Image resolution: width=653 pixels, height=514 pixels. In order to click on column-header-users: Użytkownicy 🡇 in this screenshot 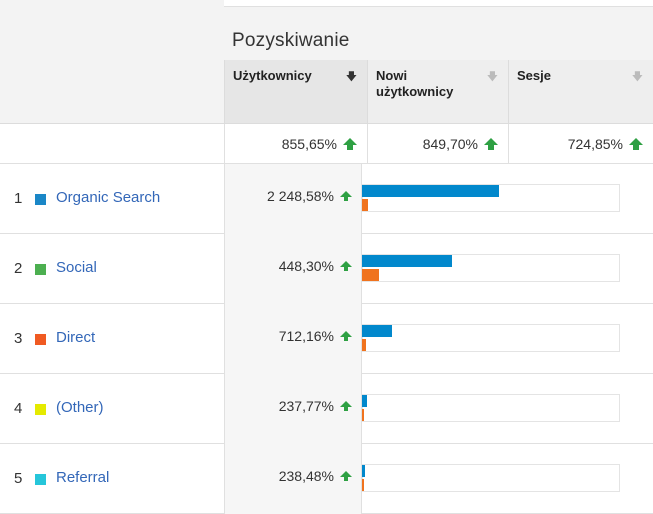, I will do `click(295, 92)`.